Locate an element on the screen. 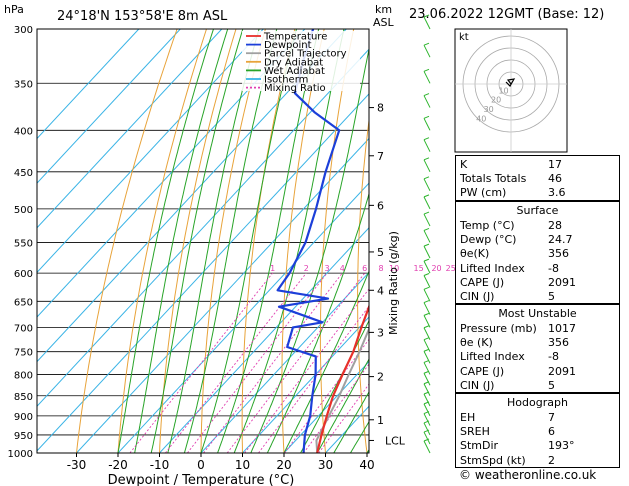 Image resolution: width=629 pixels, height=486 pixels. hodo-label: StmDir is located at coordinates (479, 446).